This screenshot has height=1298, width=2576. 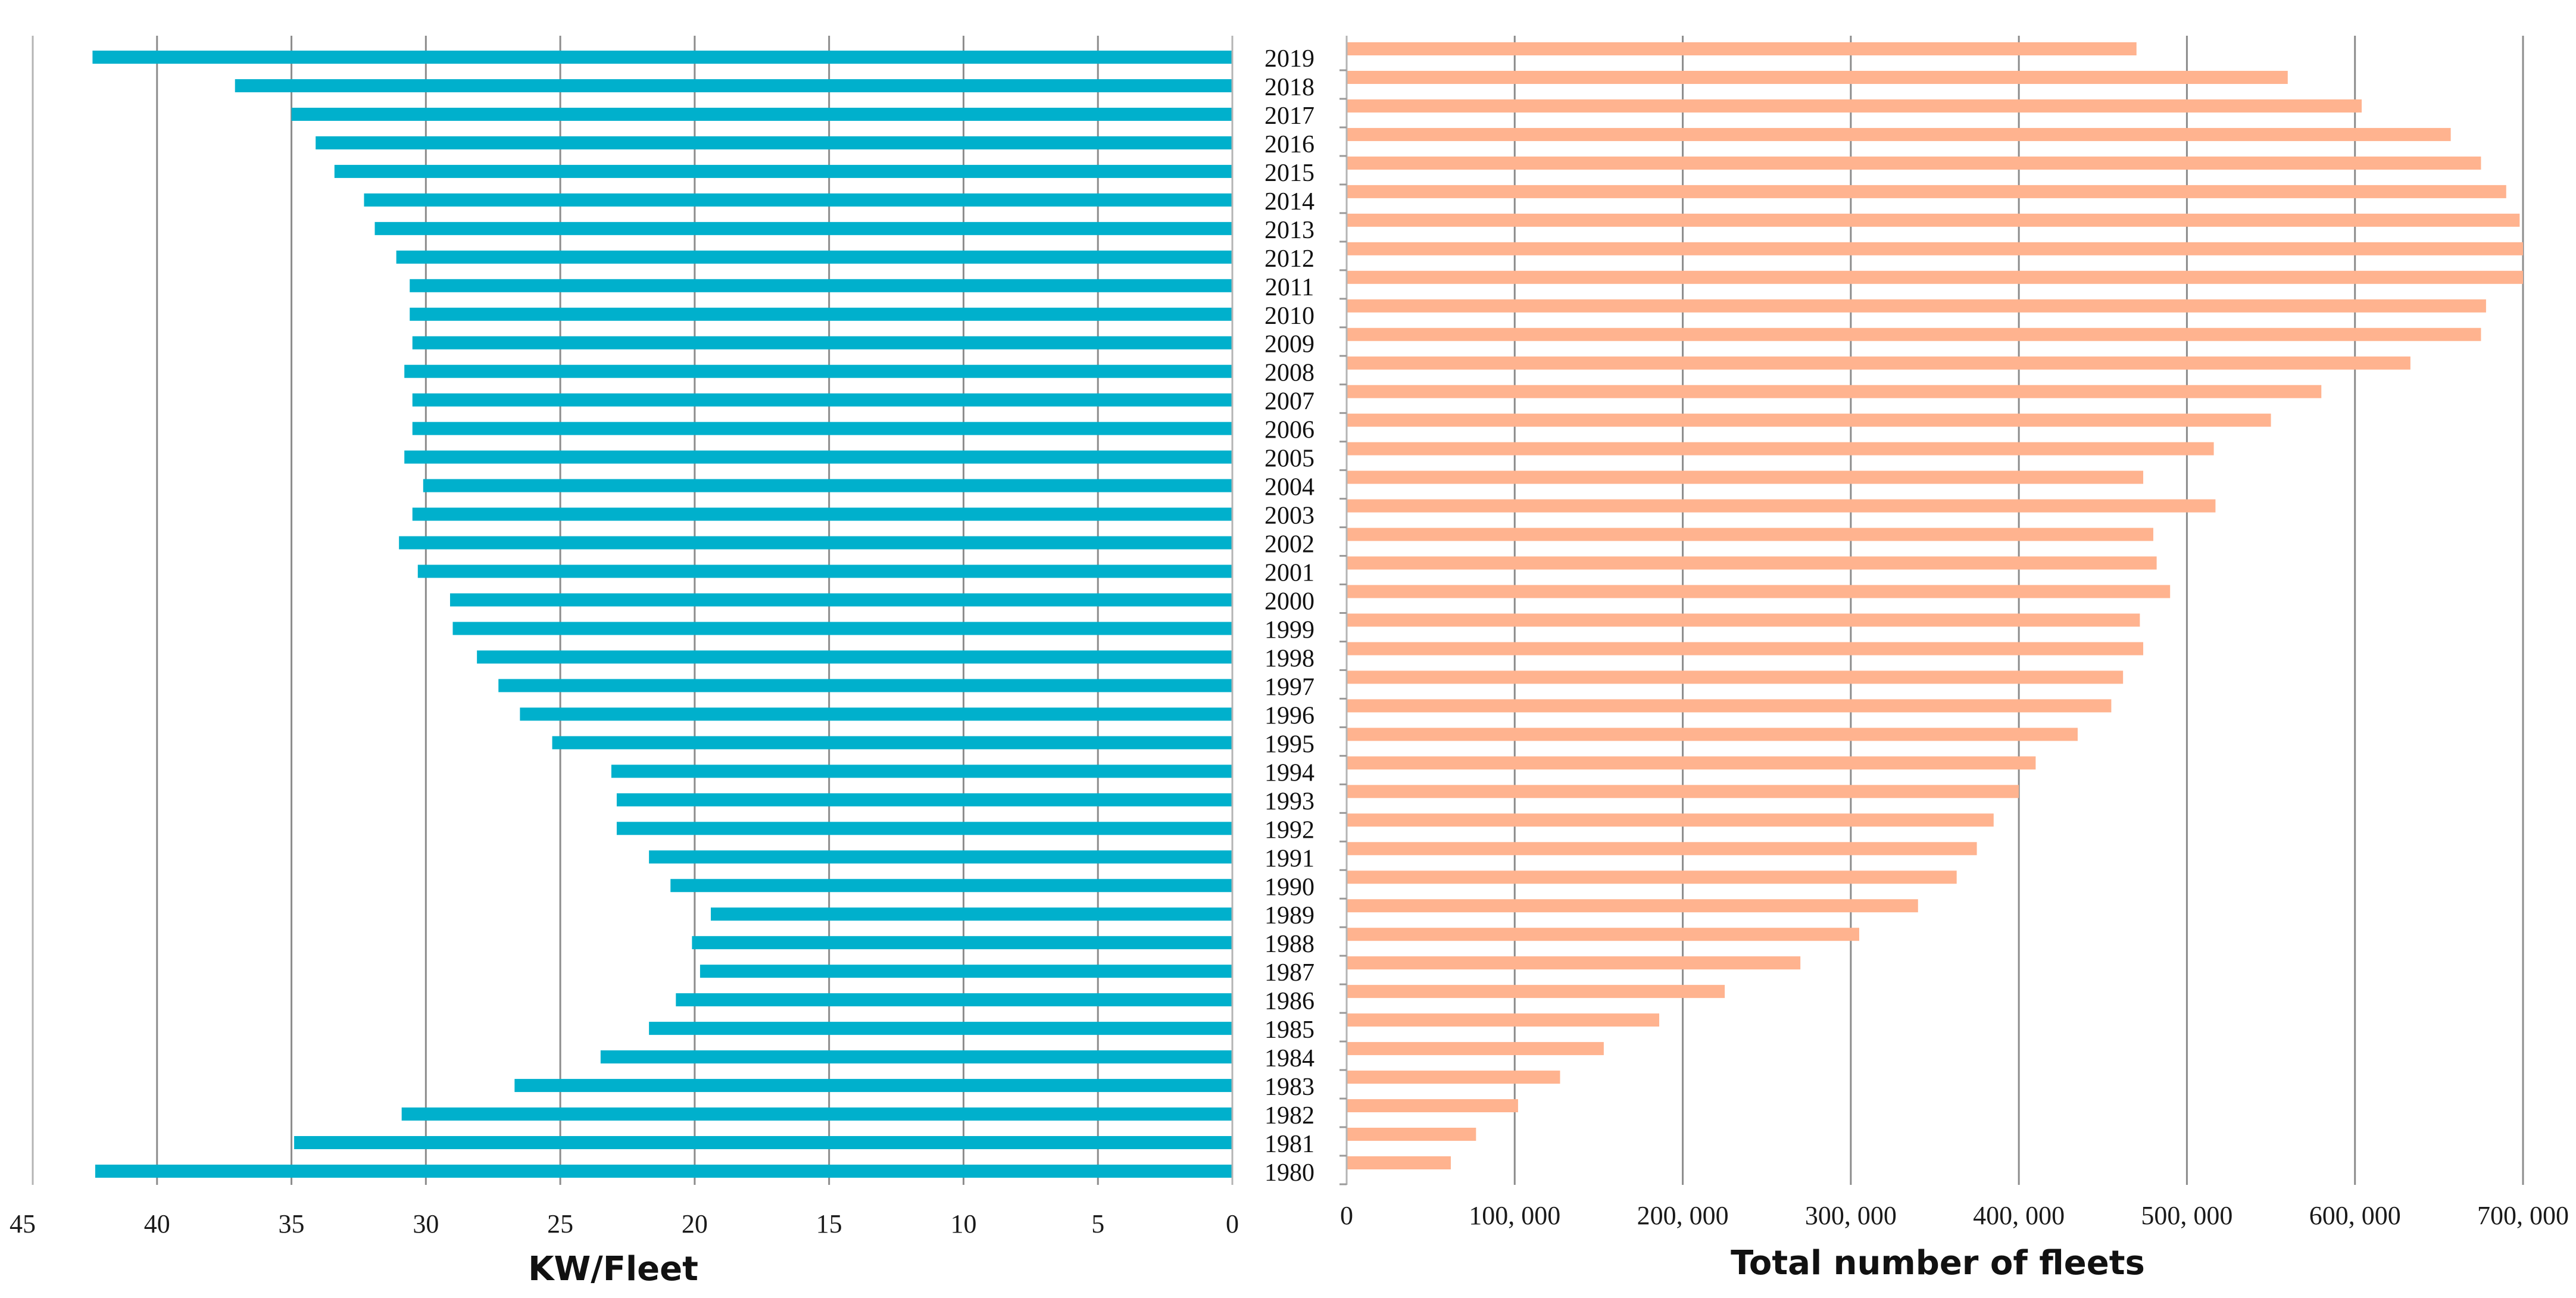 I want to click on year-label: 1989, so click(x=1289, y=915).